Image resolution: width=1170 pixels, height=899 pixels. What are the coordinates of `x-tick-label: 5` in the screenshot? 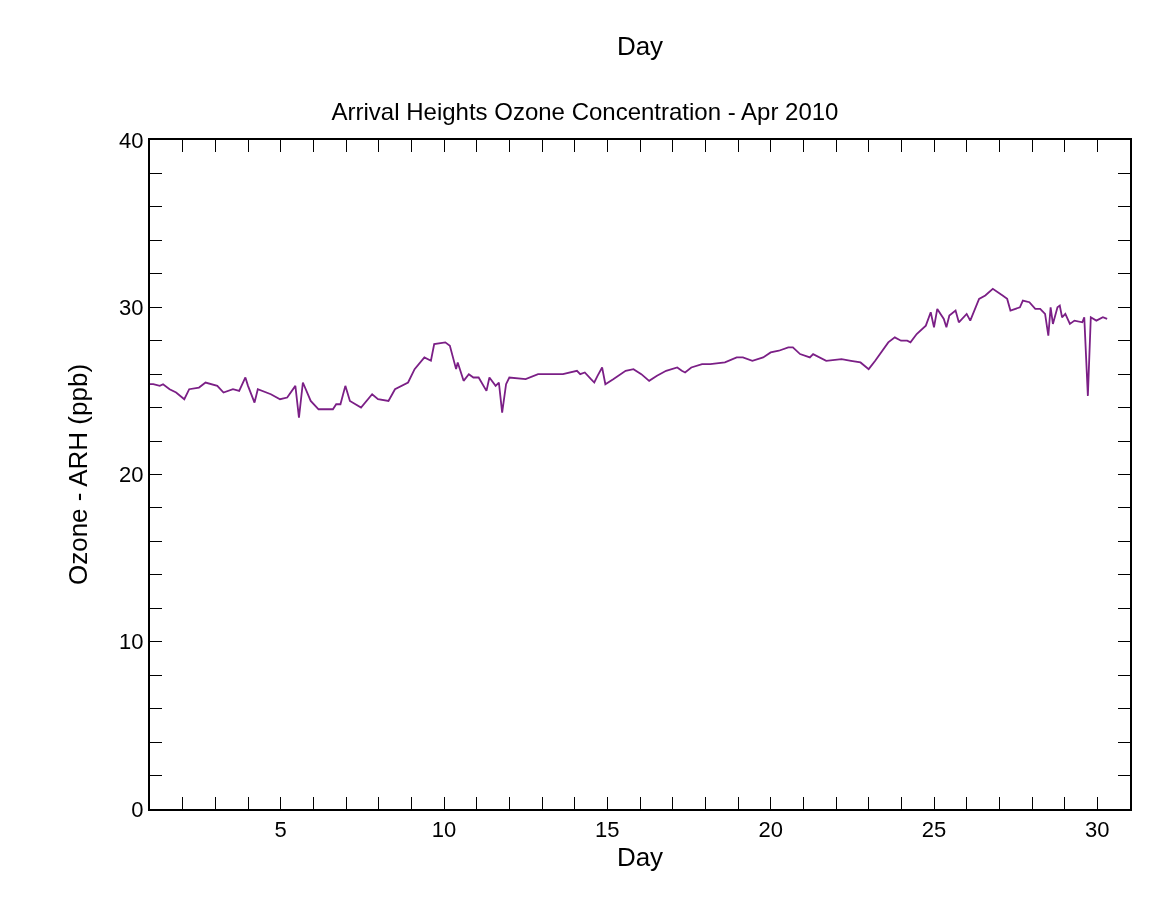 It's located at (280, 830).